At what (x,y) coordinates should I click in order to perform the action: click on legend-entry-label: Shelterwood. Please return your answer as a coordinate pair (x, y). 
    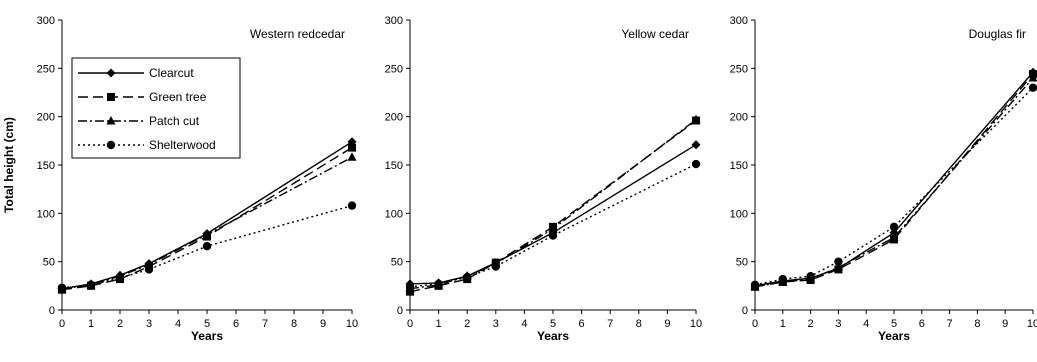
    Looking at the image, I should click on (182, 145).